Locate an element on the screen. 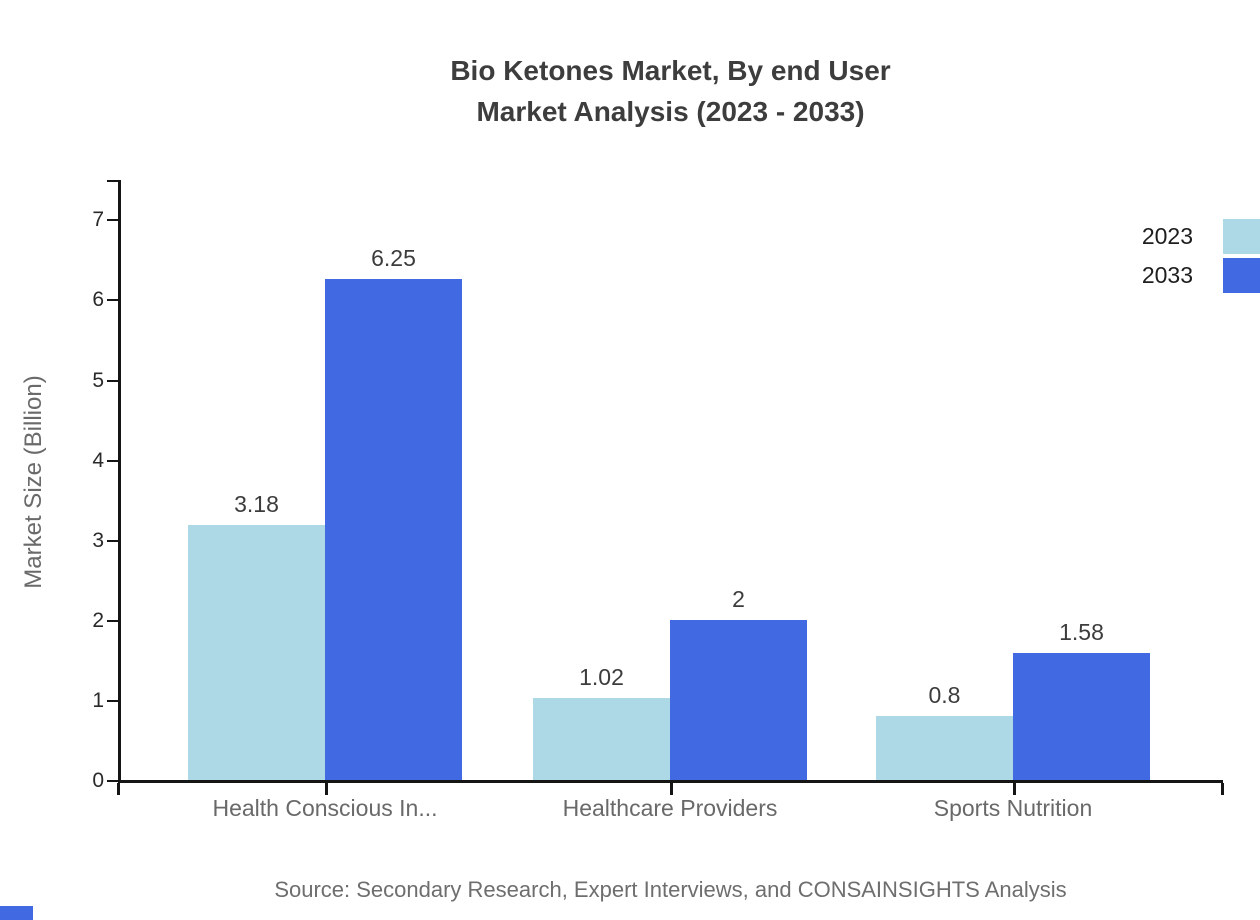 Image resolution: width=1260 pixels, height=920 pixels. bar-value-label: 1.58 is located at coordinates (1081, 632).